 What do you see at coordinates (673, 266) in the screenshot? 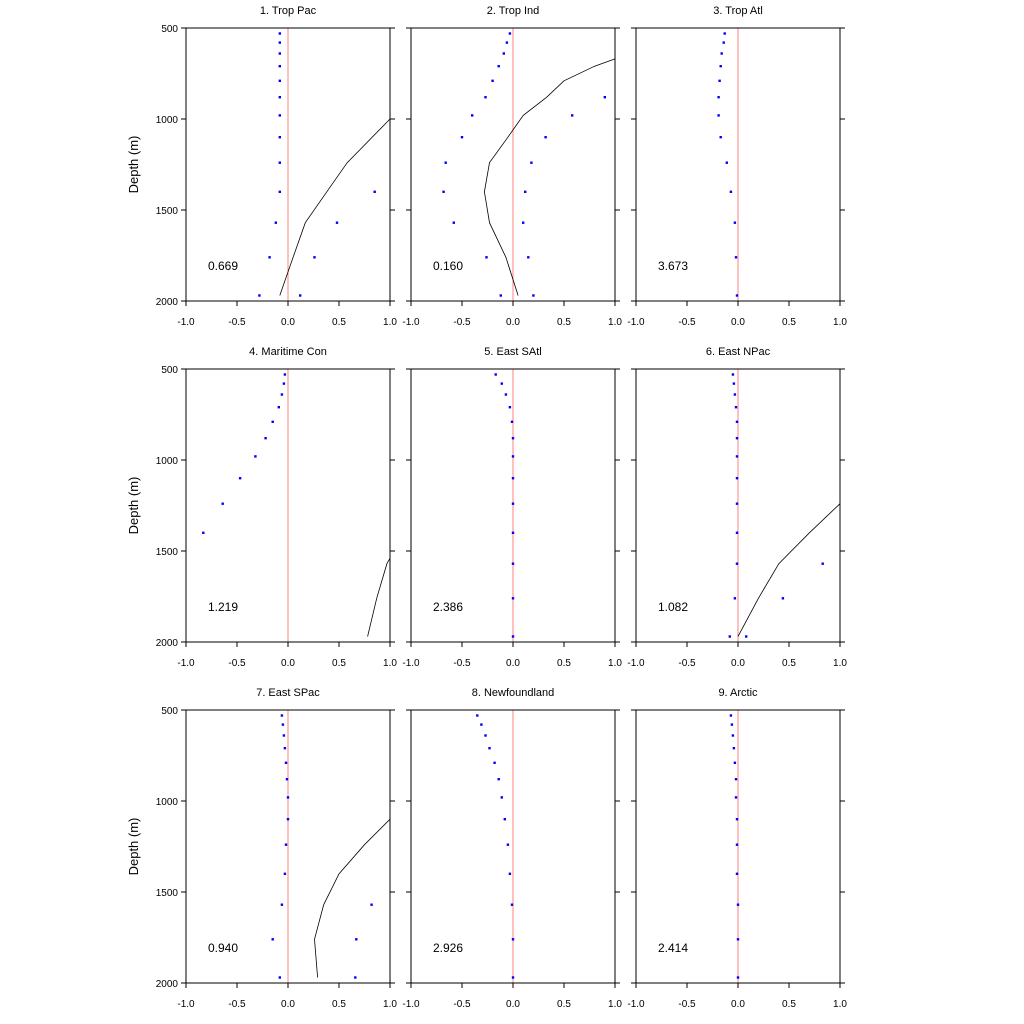
I see `value-label: 3.673` at bounding box center [673, 266].